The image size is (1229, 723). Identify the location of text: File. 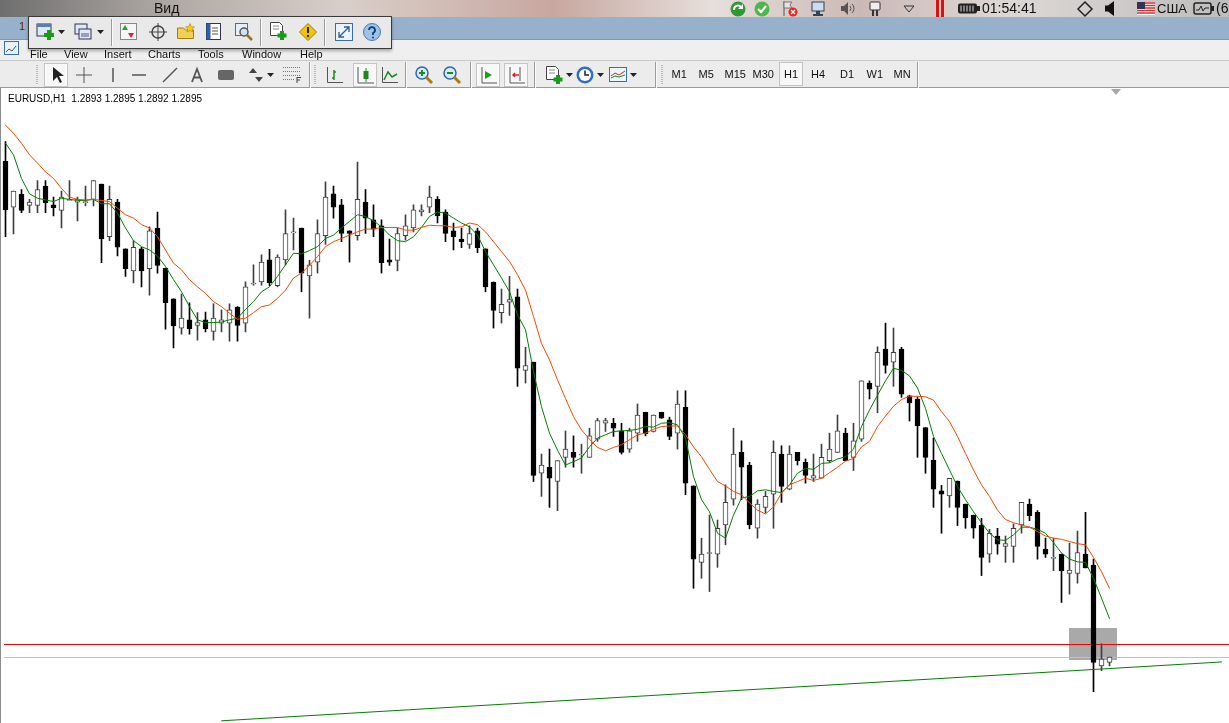
(39, 54).